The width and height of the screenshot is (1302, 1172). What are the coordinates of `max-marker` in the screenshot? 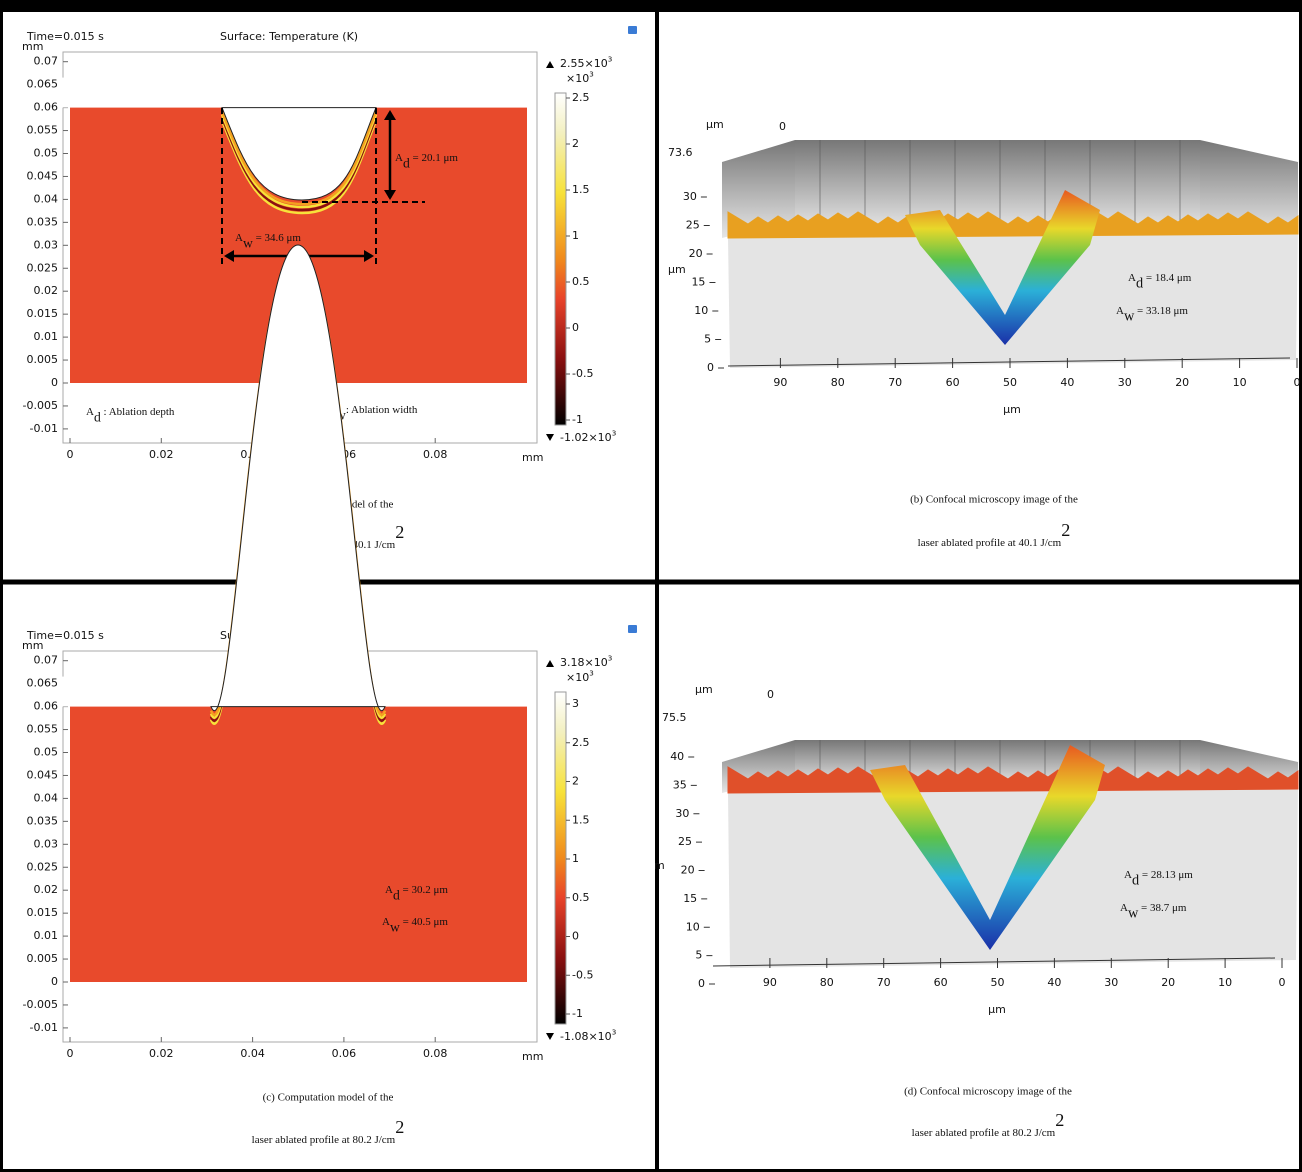 It's located at (550, 64).